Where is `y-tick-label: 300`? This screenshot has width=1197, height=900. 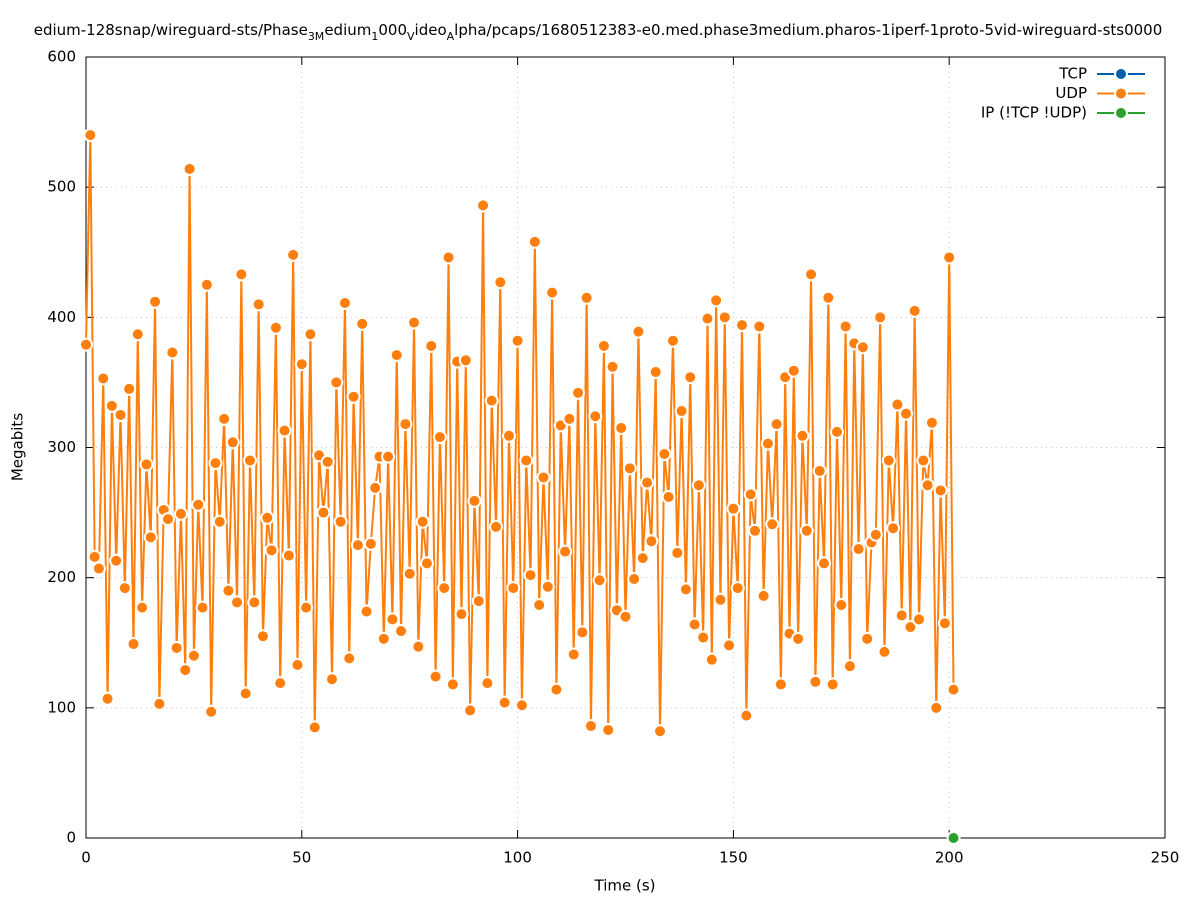
y-tick-label: 300 is located at coordinates (61, 447).